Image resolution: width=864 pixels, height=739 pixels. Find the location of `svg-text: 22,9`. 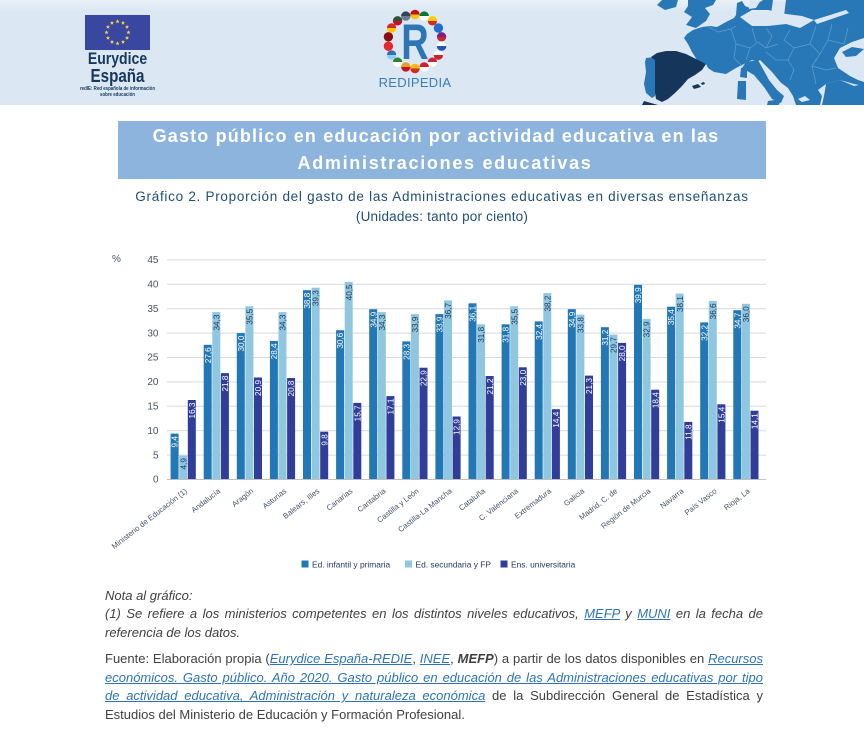

svg-text: 22,9 is located at coordinates (424, 378).